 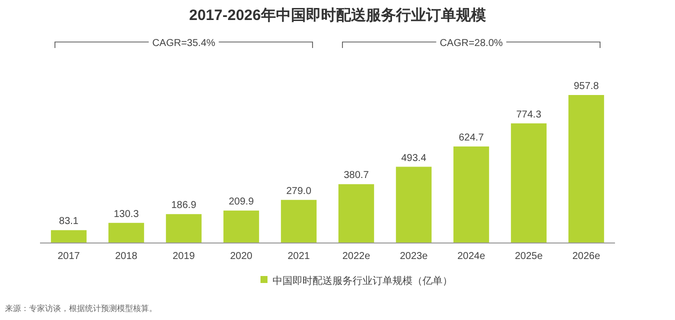 I want to click on data-label: 624.7, so click(x=471, y=138).